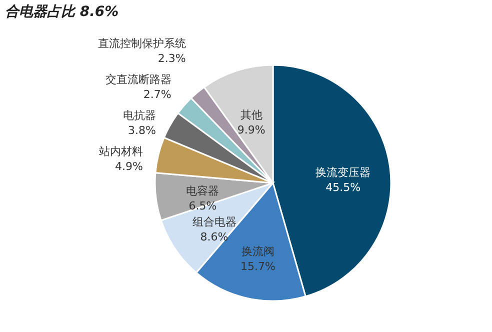 This screenshot has width=492, height=332. What do you see at coordinates (142, 43) in the screenshot?
I see `slice-label: 直流控制保护系统` at bounding box center [142, 43].